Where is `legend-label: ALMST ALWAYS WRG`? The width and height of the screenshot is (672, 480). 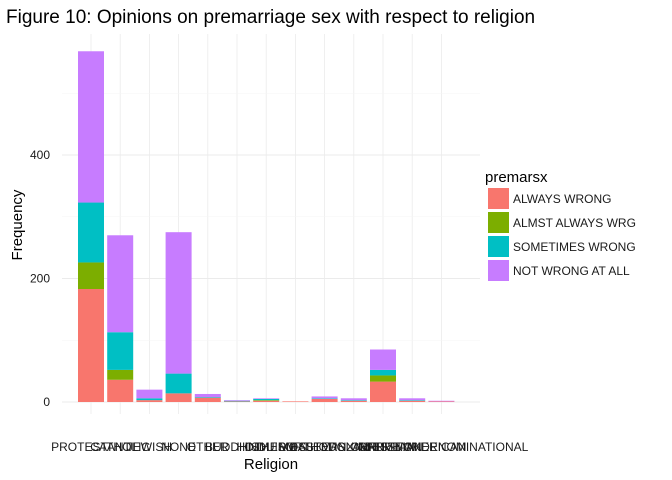 legend-label: ALMST ALWAYS WRG is located at coordinates (574, 223).